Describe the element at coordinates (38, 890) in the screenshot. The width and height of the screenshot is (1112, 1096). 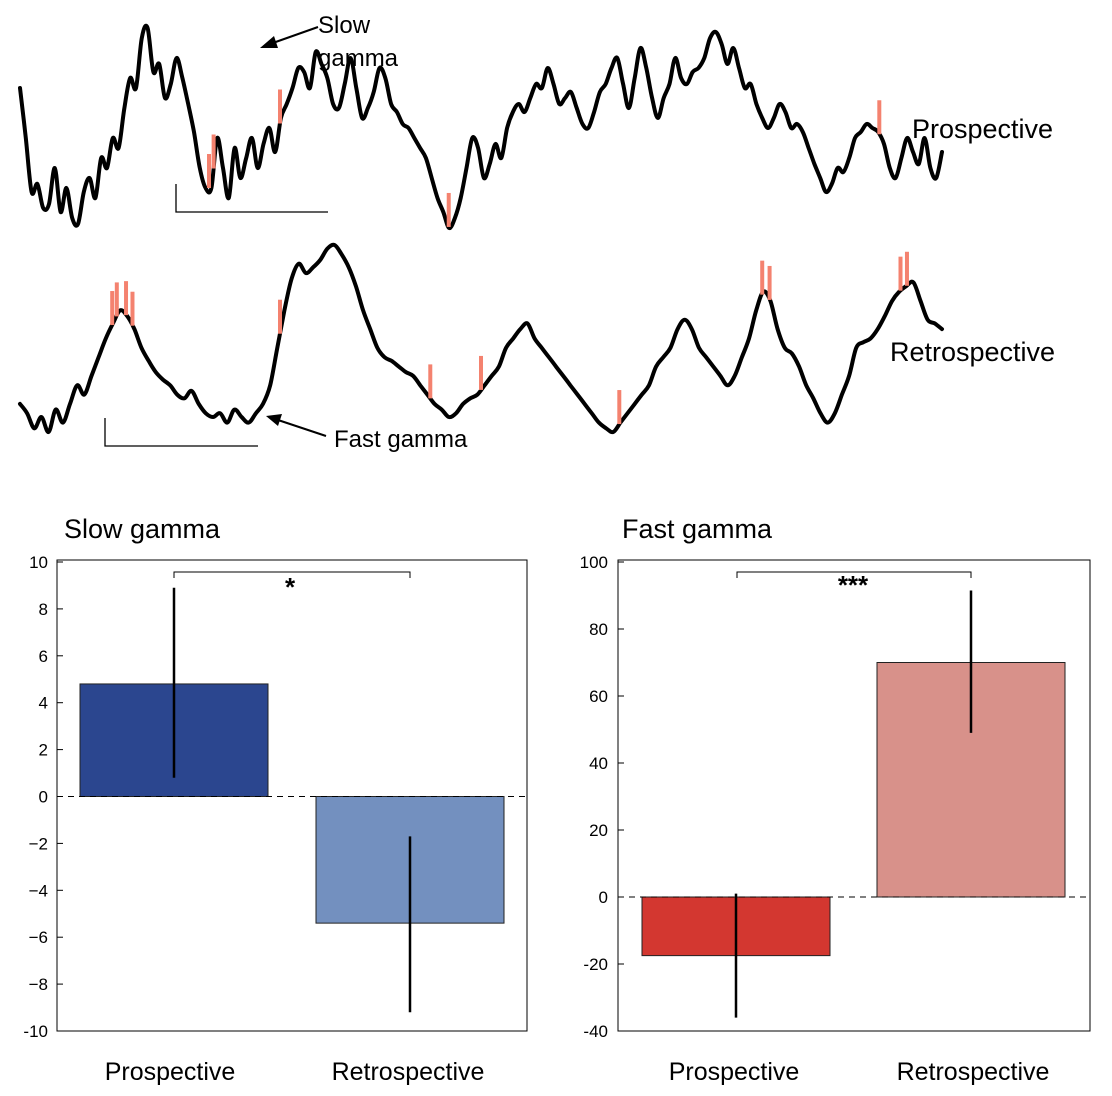
I see `y-tick-label: −4` at that location.